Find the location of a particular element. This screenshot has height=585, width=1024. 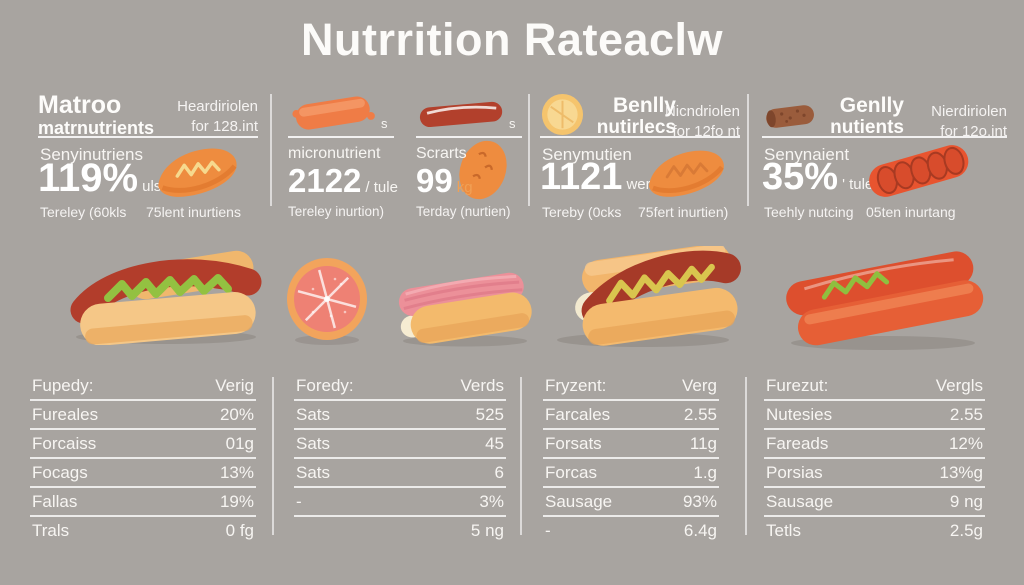

header-label: Furezut: is located at coordinates (797, 385).